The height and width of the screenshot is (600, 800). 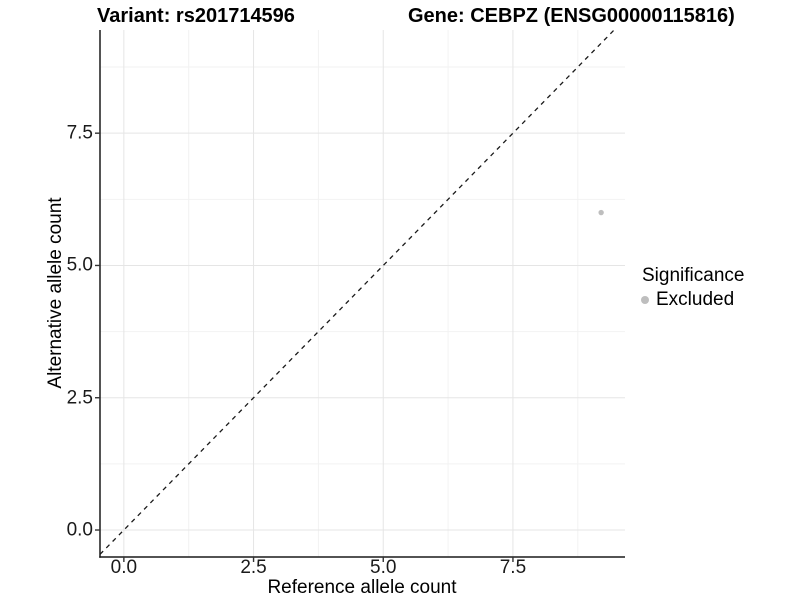 I want to click on y-tick-label: 0.0, so click(x=79, y=530).